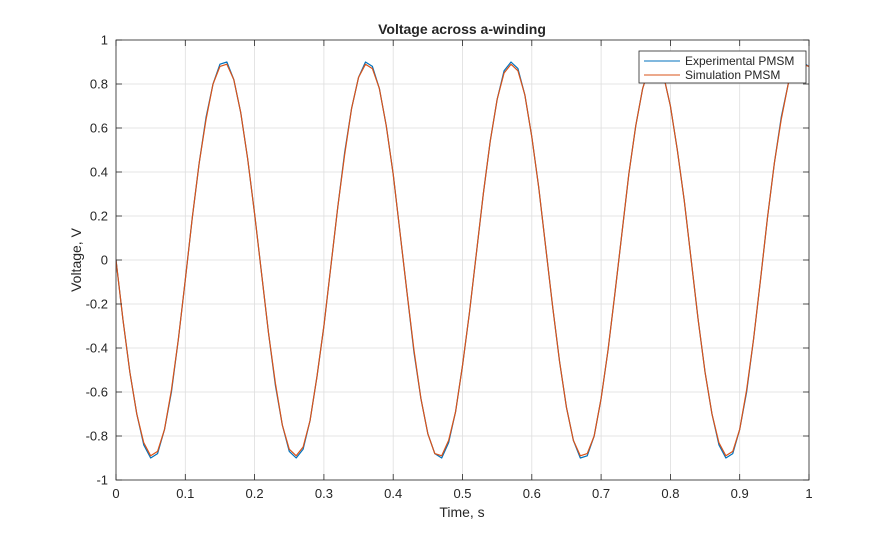 The image size is (895, 545). Describe the element at coordinates (462, 493) in the screenshot. I see `x-tick-label: 0.5` at that location.